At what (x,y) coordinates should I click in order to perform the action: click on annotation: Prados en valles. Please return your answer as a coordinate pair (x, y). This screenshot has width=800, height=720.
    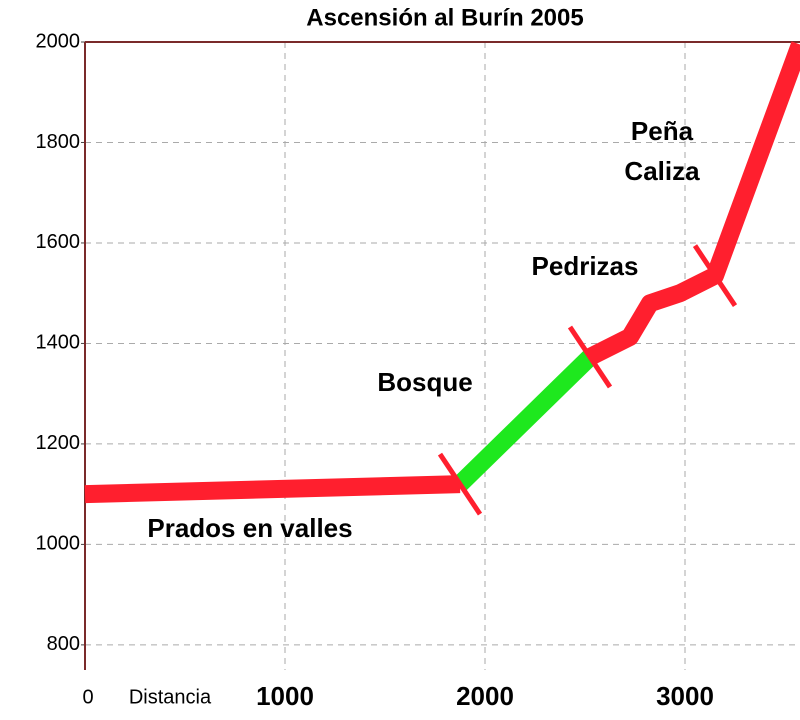
    Looking at the image, I should click on (249, 528).